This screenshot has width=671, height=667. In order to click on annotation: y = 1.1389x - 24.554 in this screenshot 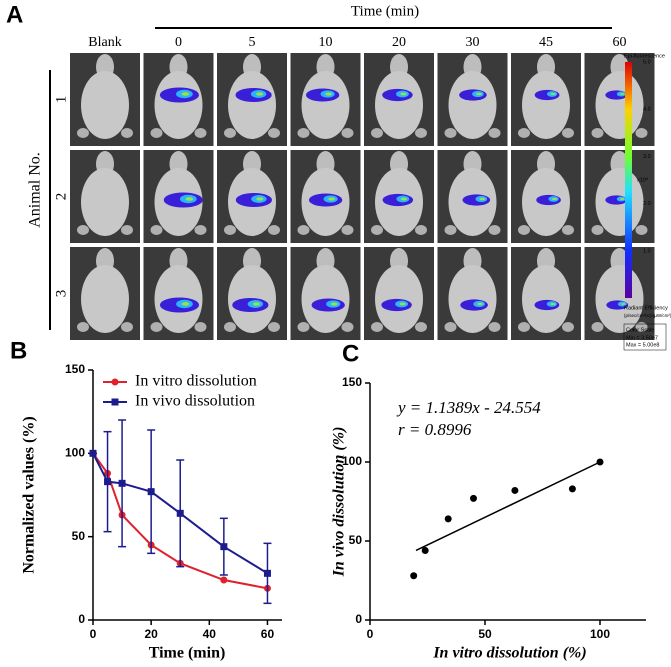, I will do `click(468, 407)`.